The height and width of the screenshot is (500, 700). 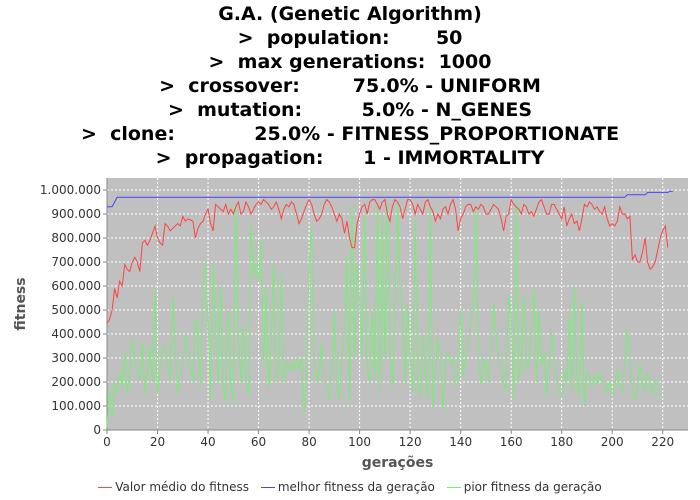 What do you see at coordinates (157, 442) in the screenshot?
I see `x-tick-label: 20` at bounding box center [157, 442].